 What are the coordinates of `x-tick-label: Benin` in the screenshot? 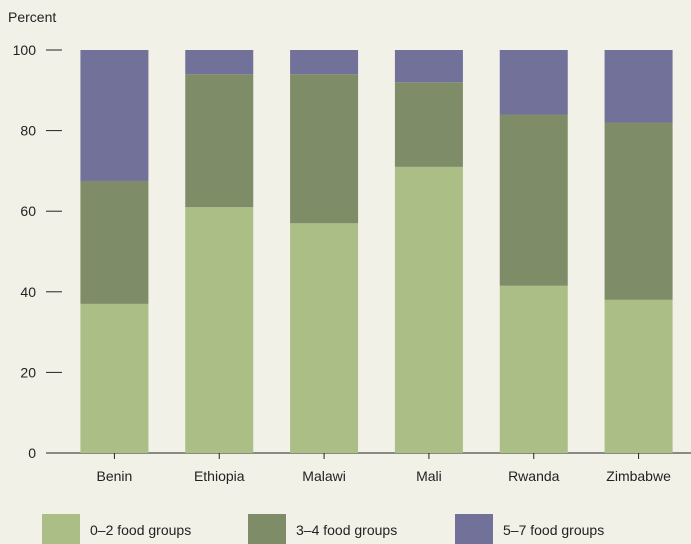 It's located at (115, 476).